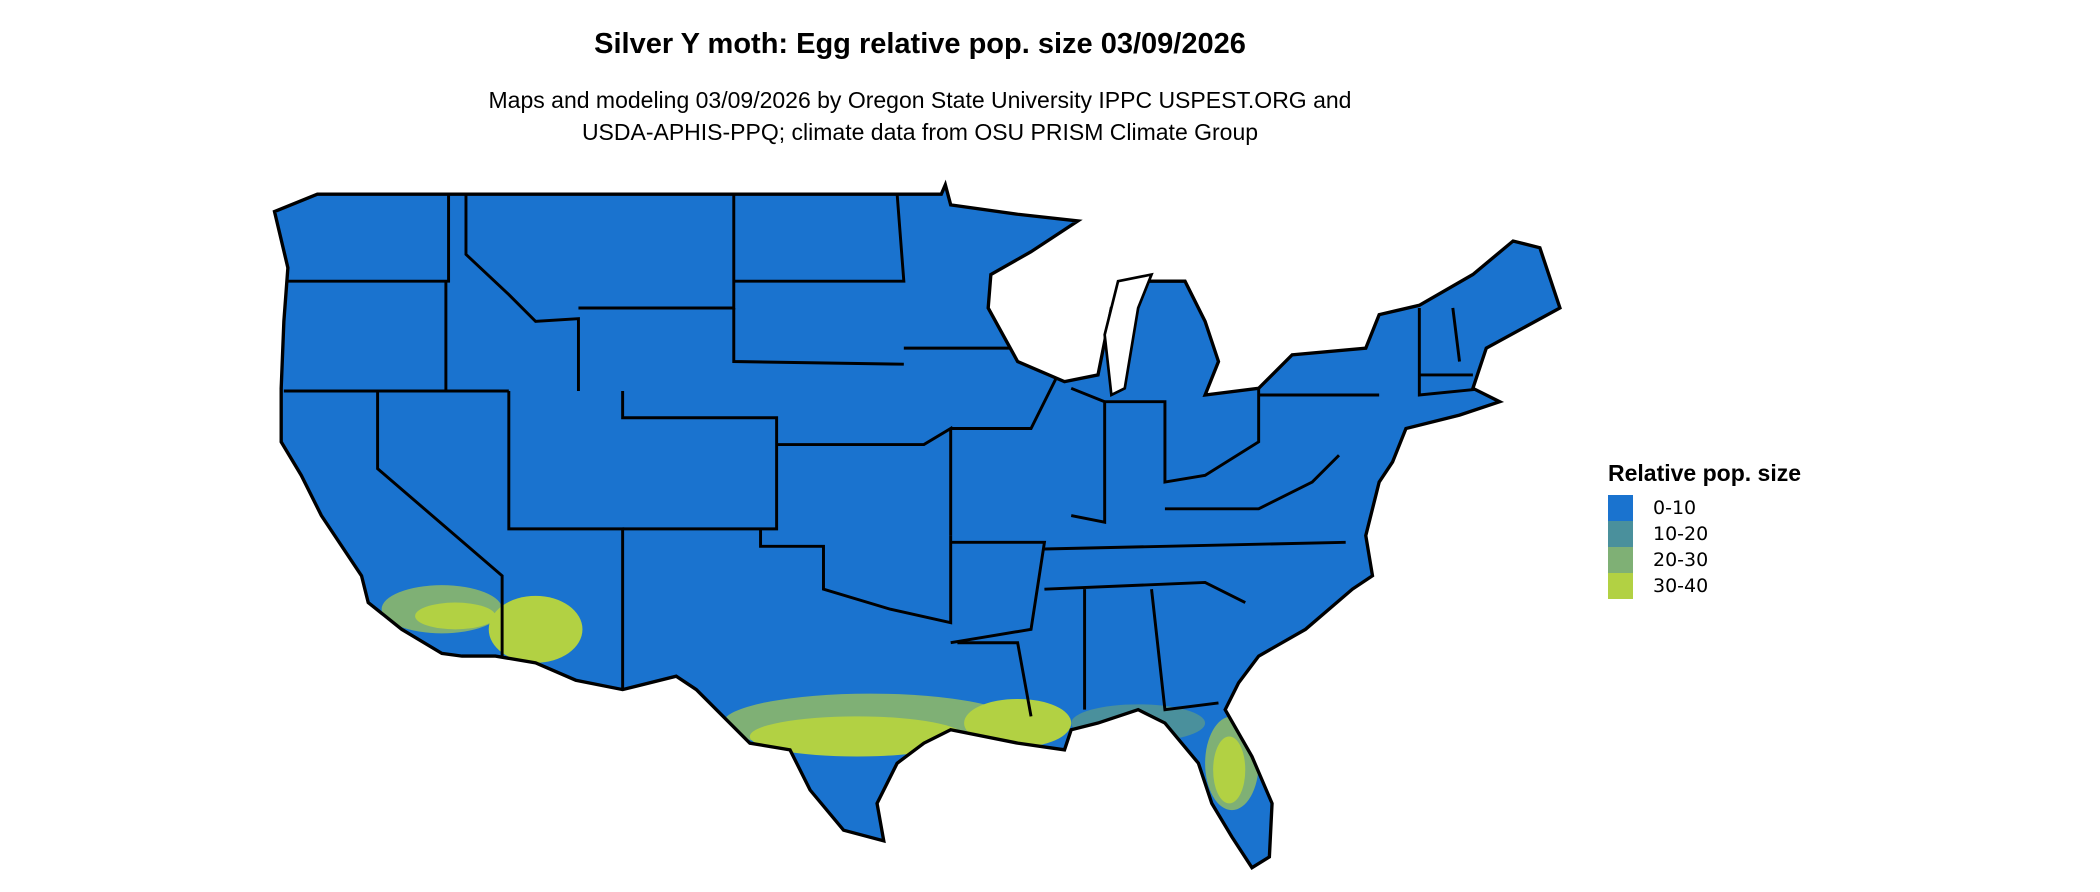 This screenshot has width=2100, height=892. Describe the element at coordinates (1705, 473) in the screenshot. I see `legend-title: Relative pop. size` at that location.